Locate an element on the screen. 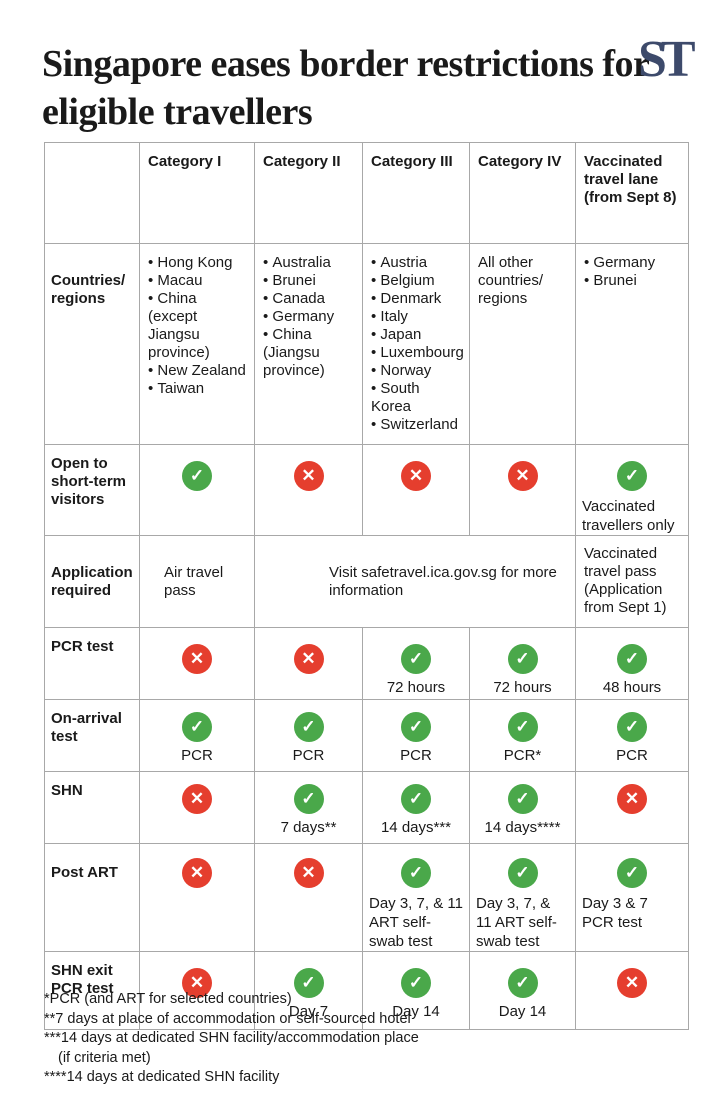 The image size is (720, 1100). pcr-note: 72 hours is located at coordinates (522, 687).